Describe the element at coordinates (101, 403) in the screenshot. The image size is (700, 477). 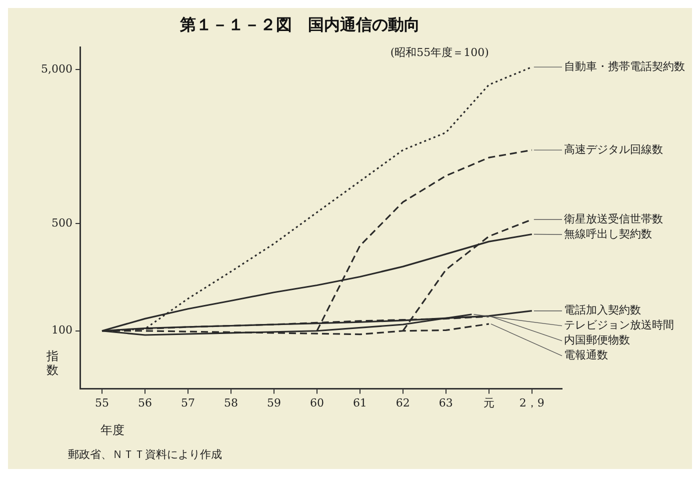
I see `x-tick-label: 55` at that location.